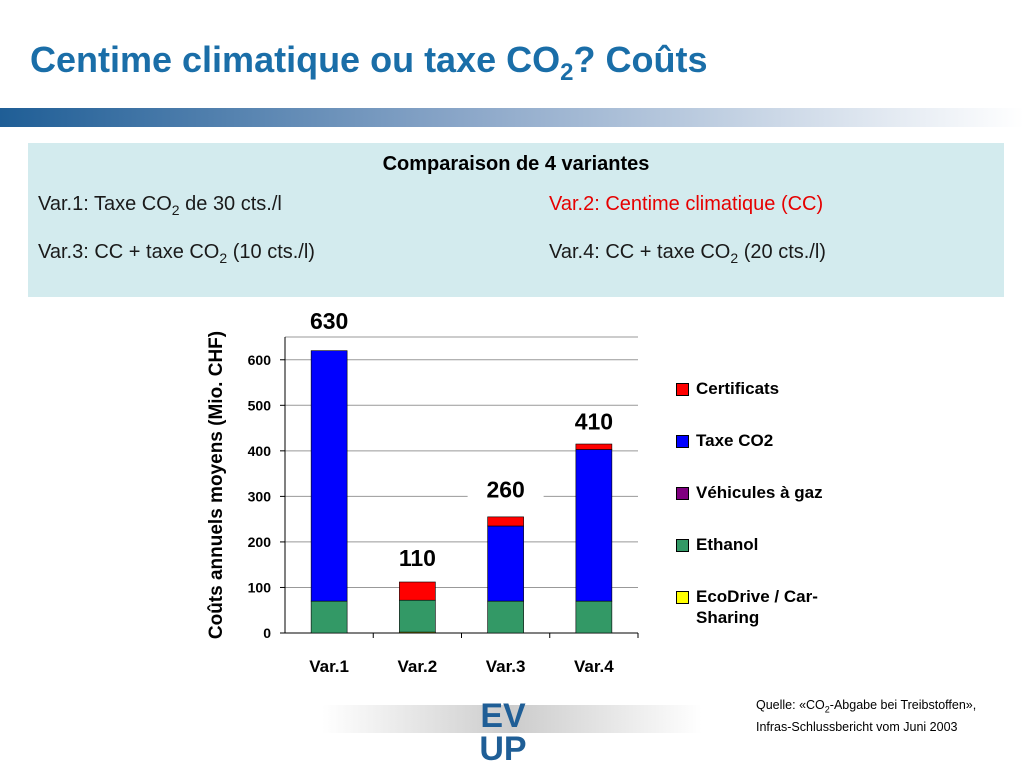 The width and height of the screenshot is (1024, 768). What do you see at coordinates (267, 633) in the screenshot?
I see `y-tick-label: 0` at bounding box center [267, 633].